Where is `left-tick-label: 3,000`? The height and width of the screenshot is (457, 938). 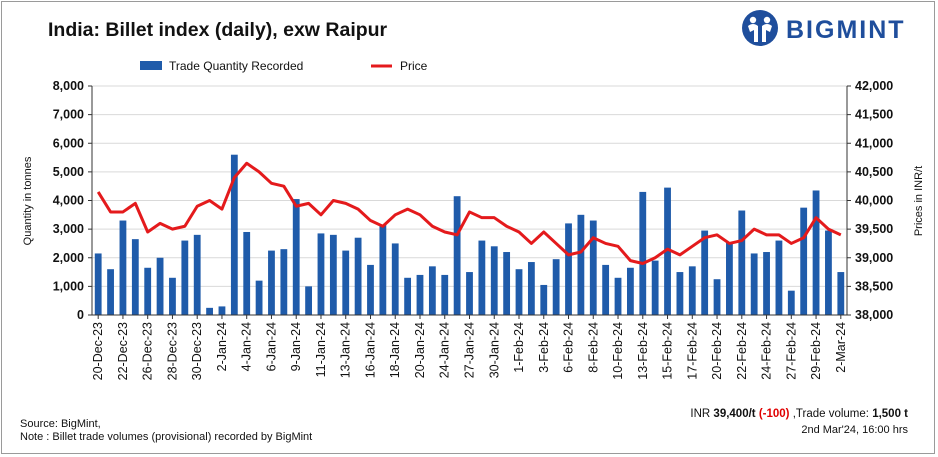
left-tick-label: 3,000 is located at coordinates (68, 229).